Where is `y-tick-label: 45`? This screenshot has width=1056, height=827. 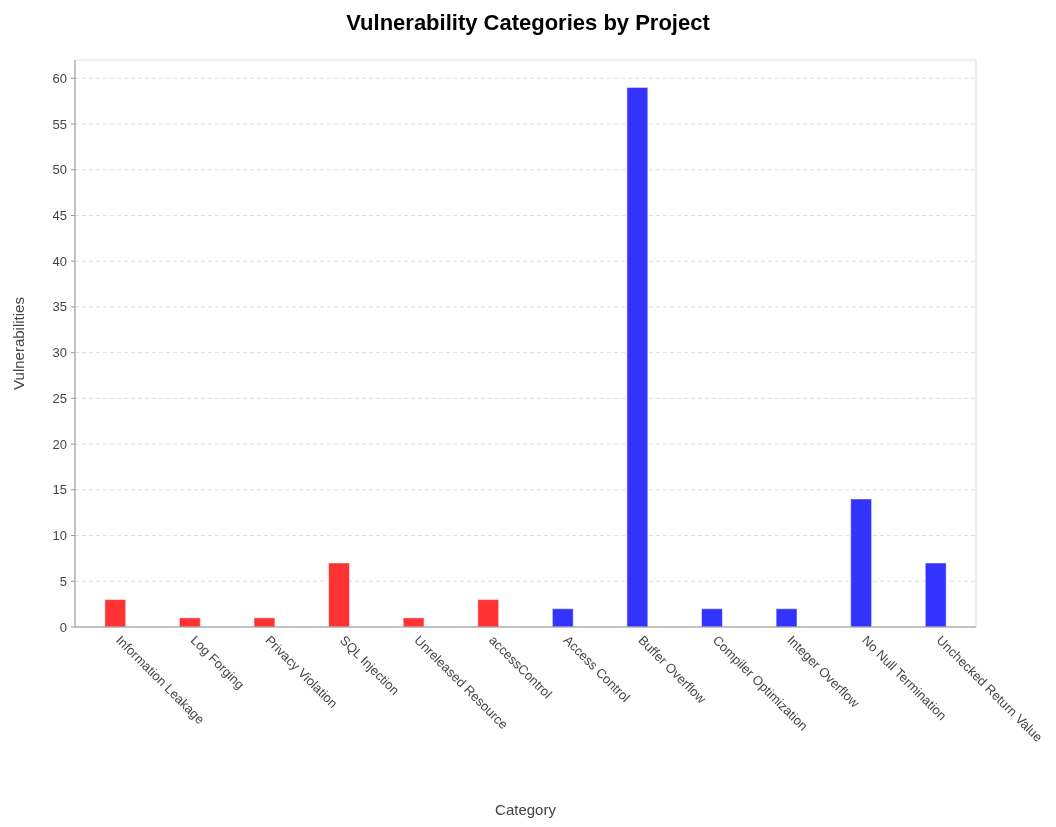
y-tick-label: 45 is located at coordinates (59, 216).